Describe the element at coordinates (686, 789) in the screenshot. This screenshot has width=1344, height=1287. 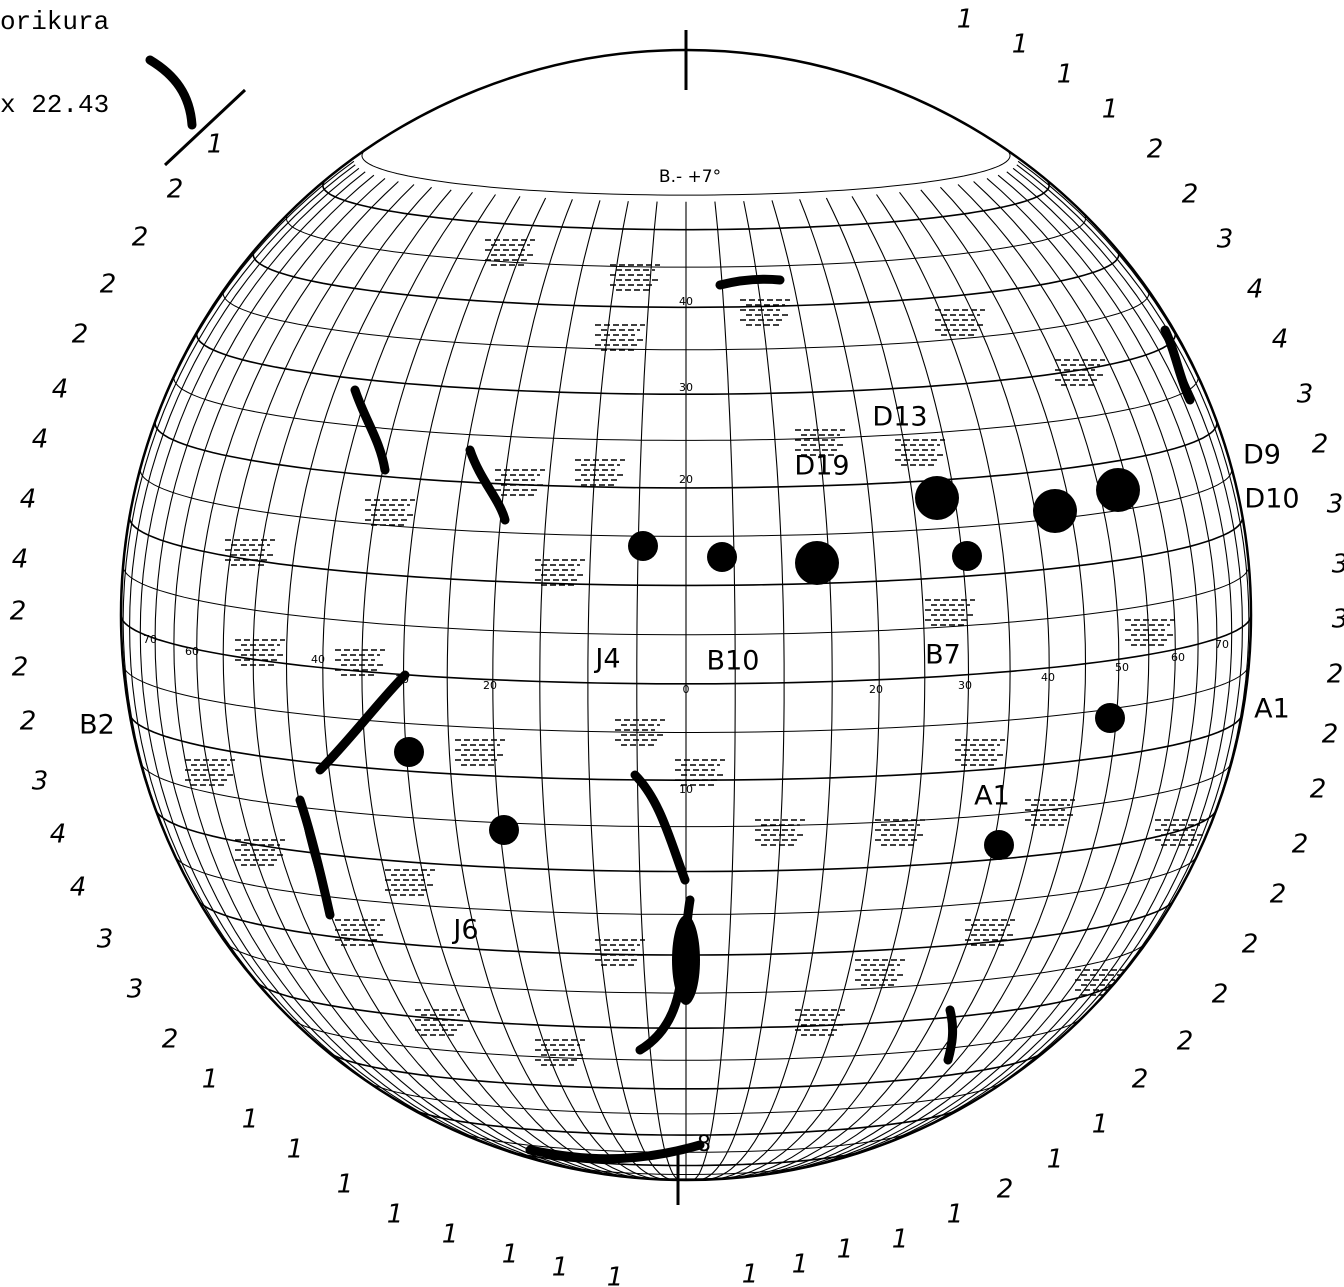
I see `latitude-label: 10` at that location.